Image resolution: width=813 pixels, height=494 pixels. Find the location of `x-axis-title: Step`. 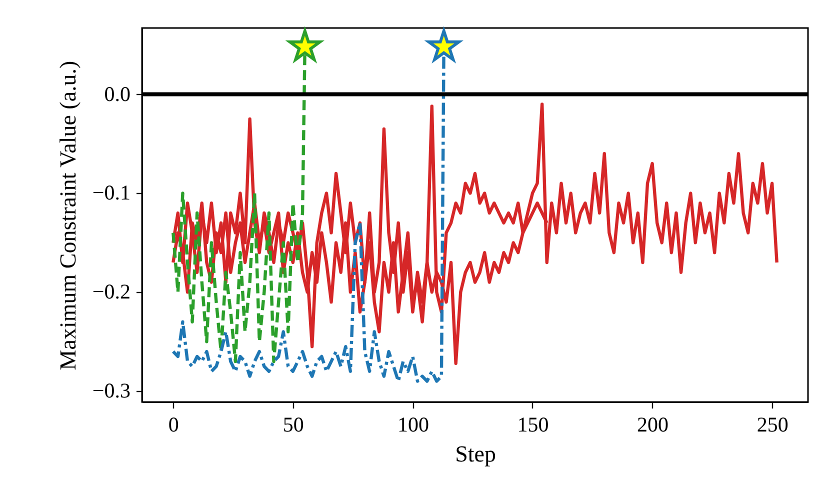

x-axis-title: Step is located at coordinates (475, 454).